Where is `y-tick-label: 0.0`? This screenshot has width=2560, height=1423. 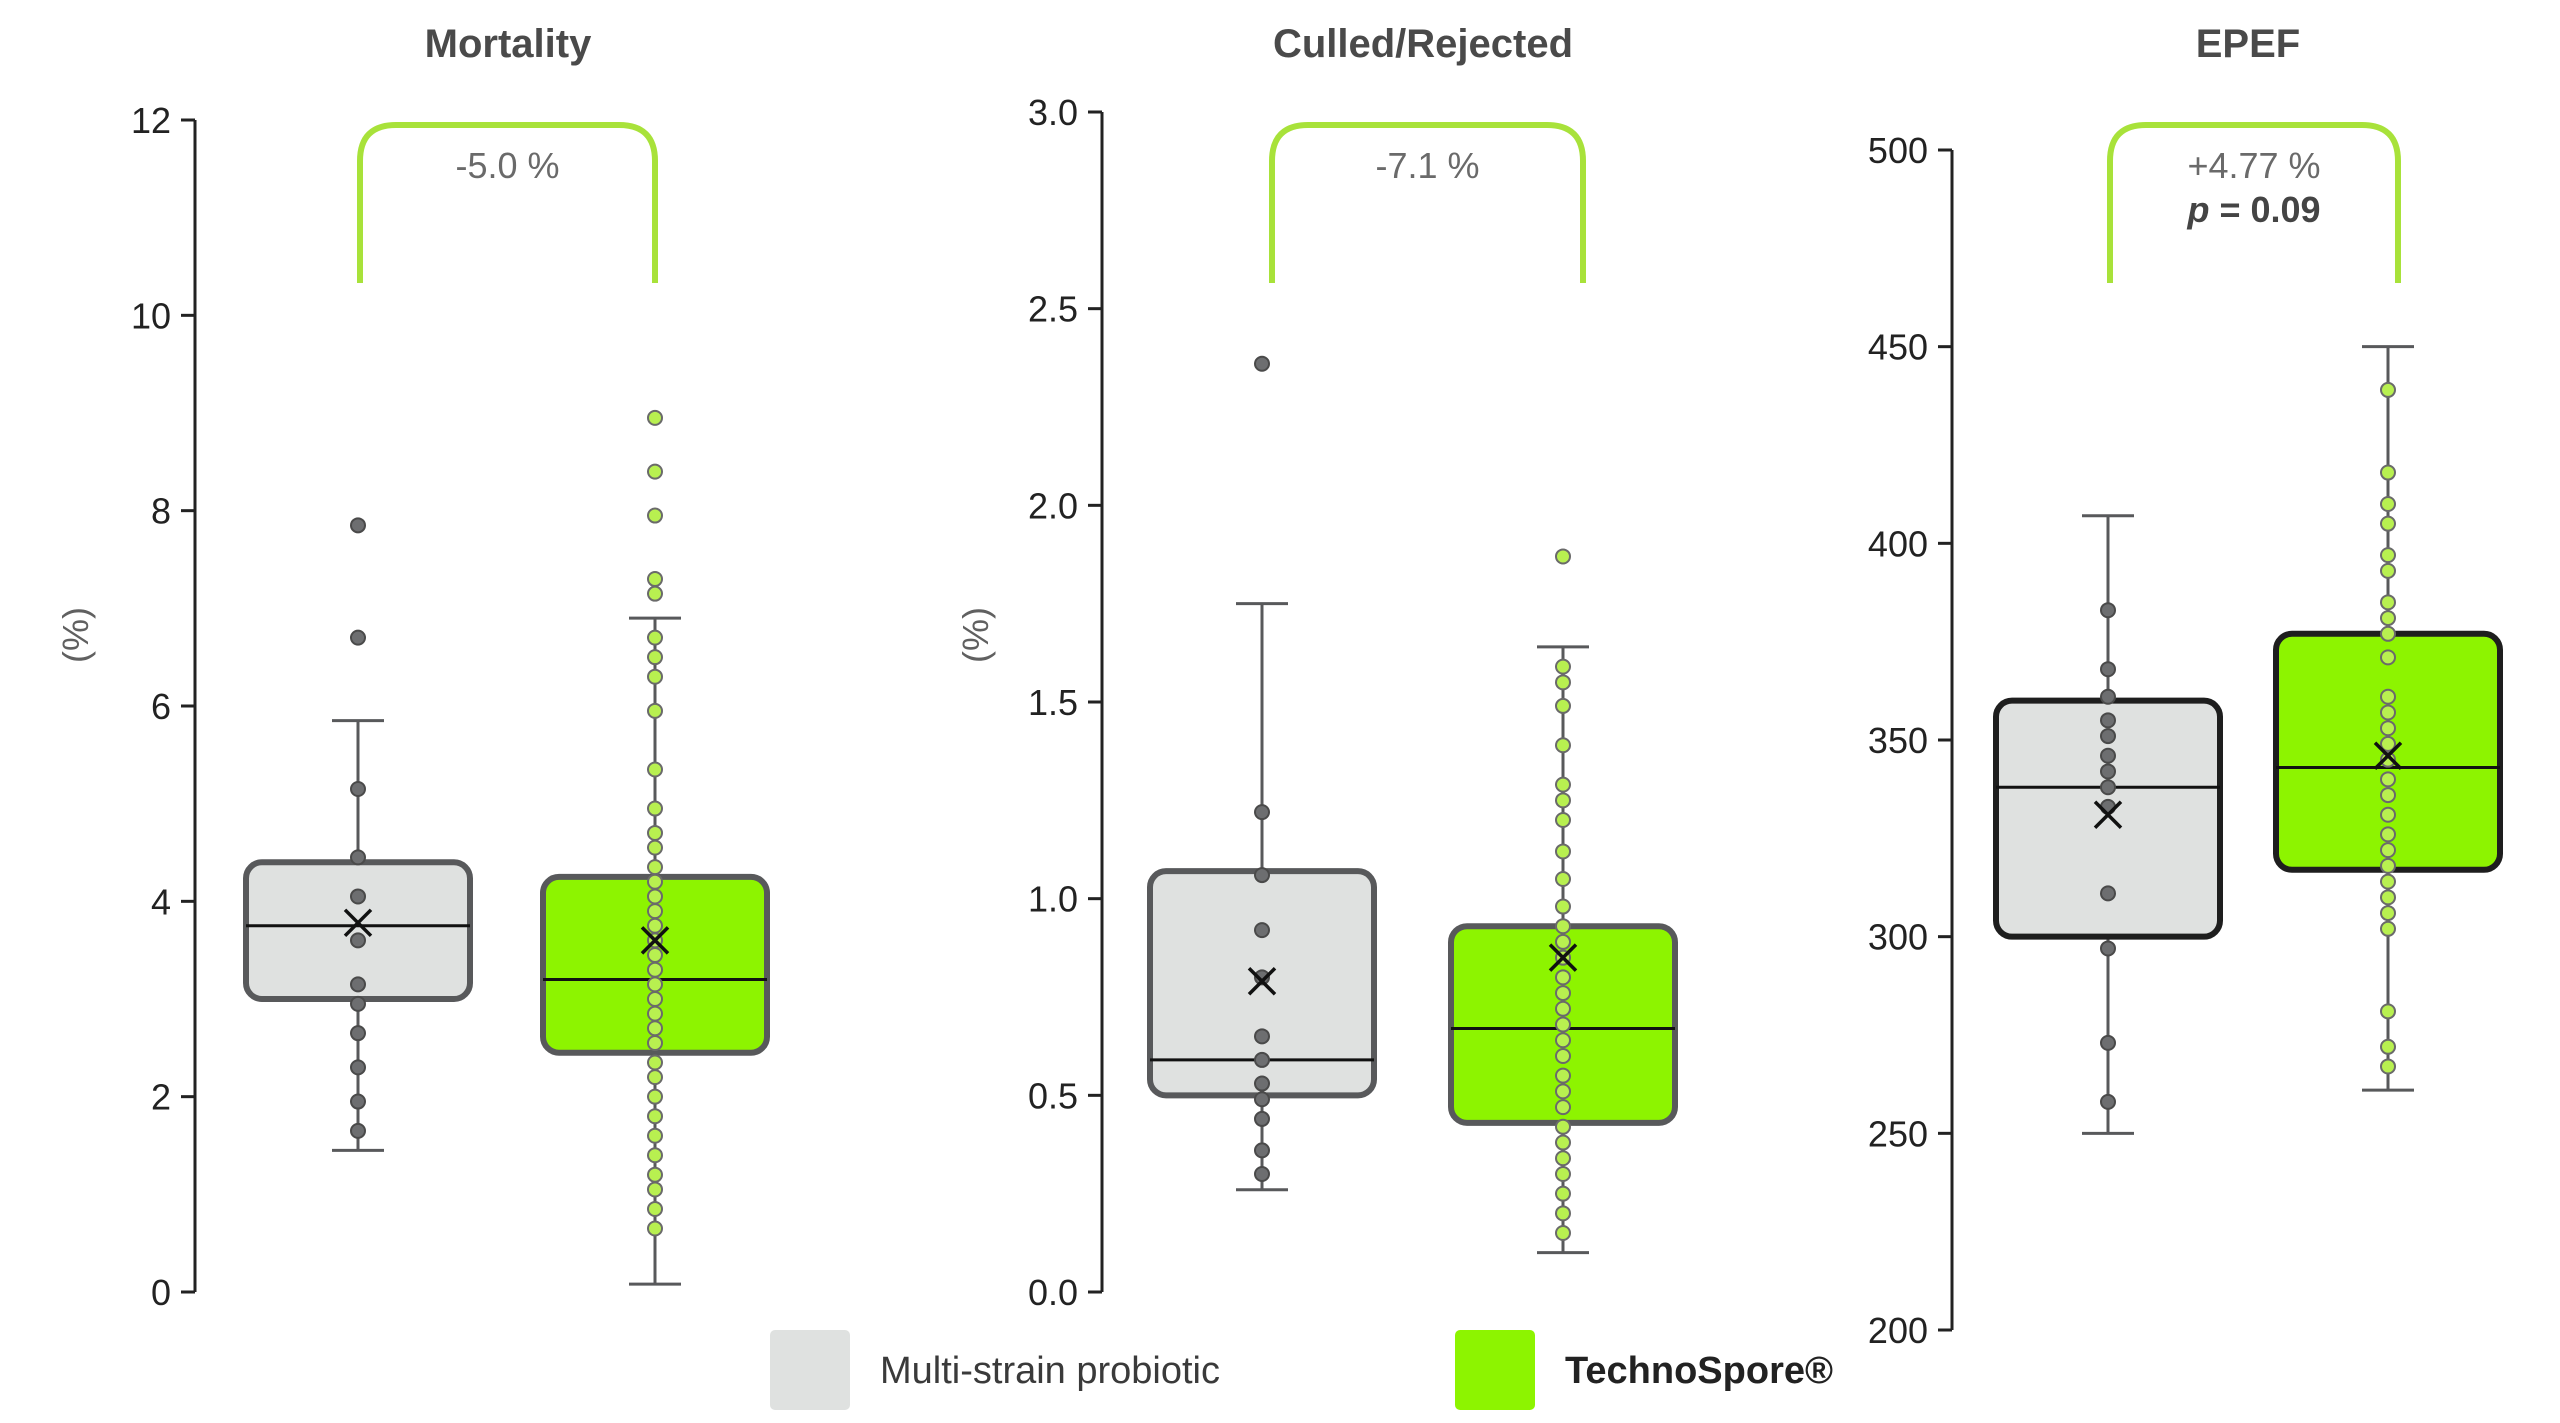
y-tick-label: 0.0 is located at coordinates (1053, 1292).